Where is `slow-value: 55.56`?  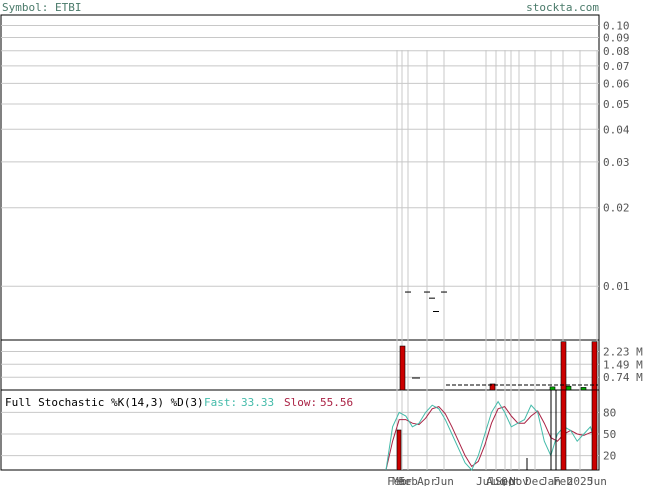
slow-value: 55.56 is located at coordinates (336, 402).